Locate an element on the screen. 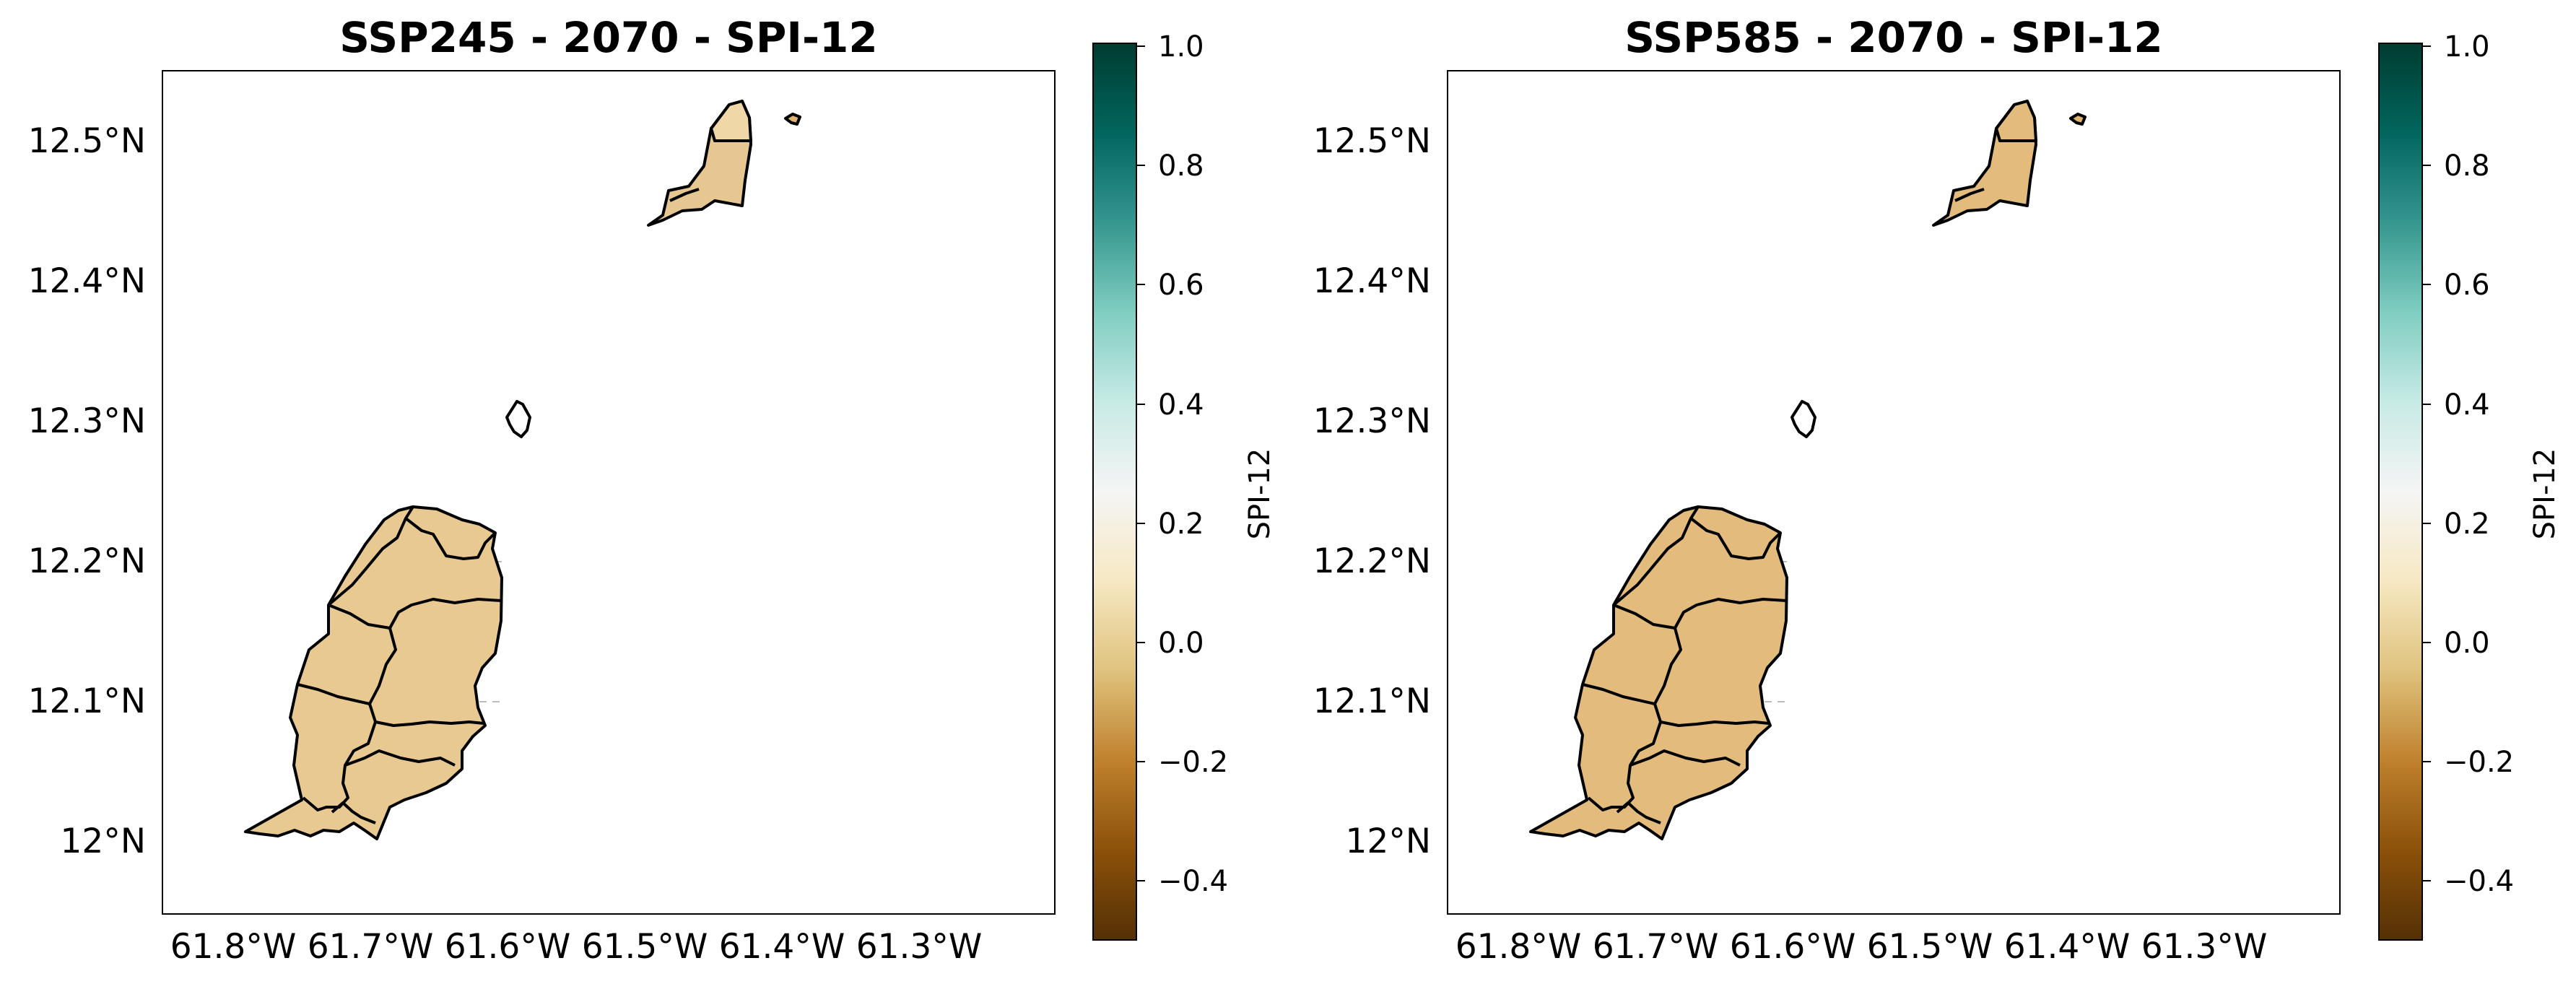 The width and height of the screenshot is (2576, 984). panel-title: SSP585 - 2070 - SPI-12 is located at coordinates (1893, 37).